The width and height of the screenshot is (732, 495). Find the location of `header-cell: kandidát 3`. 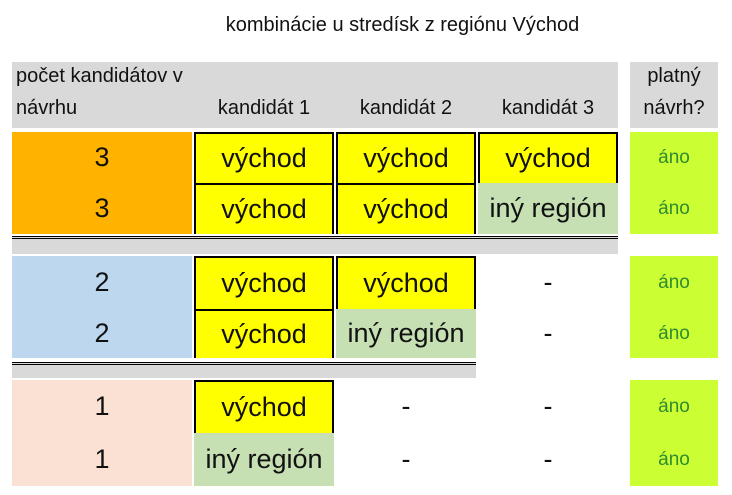

header-cell: kandidát 3 is located at coordinates (548, 108).